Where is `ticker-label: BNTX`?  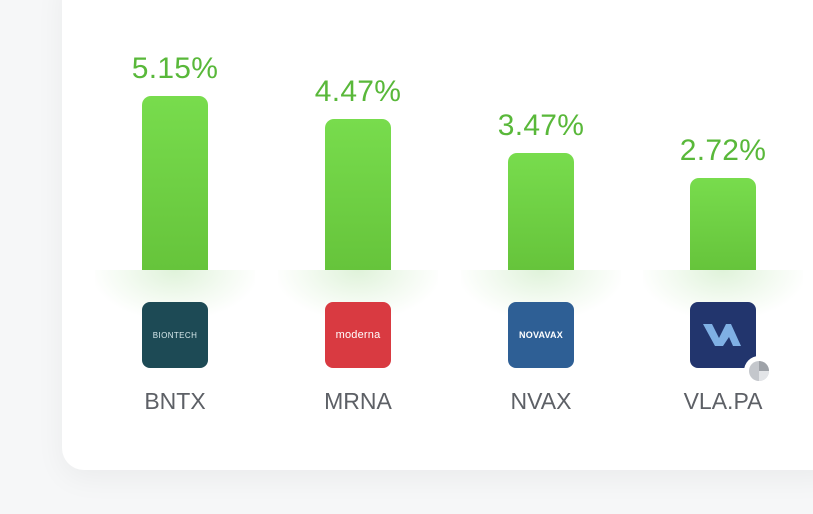
ticker-label: BNTX is located at coordinates (175, 401).